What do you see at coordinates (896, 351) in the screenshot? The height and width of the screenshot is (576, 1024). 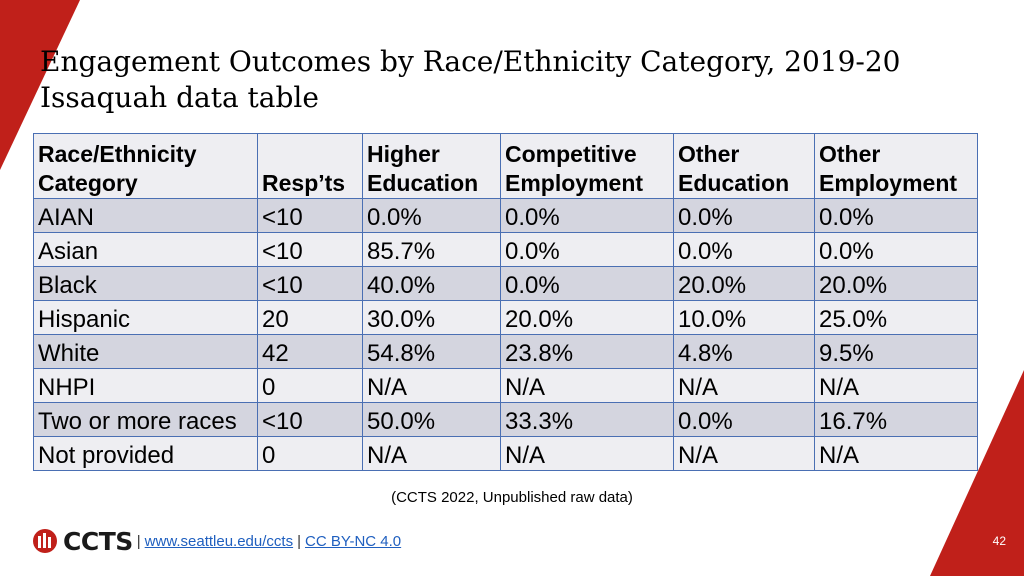 I see `table-cell: 9.5%` at bounding box center [896, 351].